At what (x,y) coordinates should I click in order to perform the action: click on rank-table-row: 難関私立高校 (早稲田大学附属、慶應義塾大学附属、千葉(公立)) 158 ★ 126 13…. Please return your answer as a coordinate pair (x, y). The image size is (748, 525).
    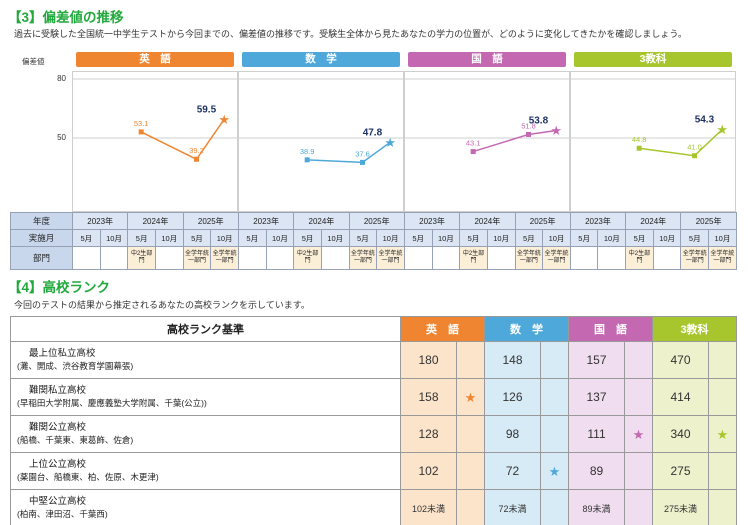
    Looking at the image, I should click on (373, 397).